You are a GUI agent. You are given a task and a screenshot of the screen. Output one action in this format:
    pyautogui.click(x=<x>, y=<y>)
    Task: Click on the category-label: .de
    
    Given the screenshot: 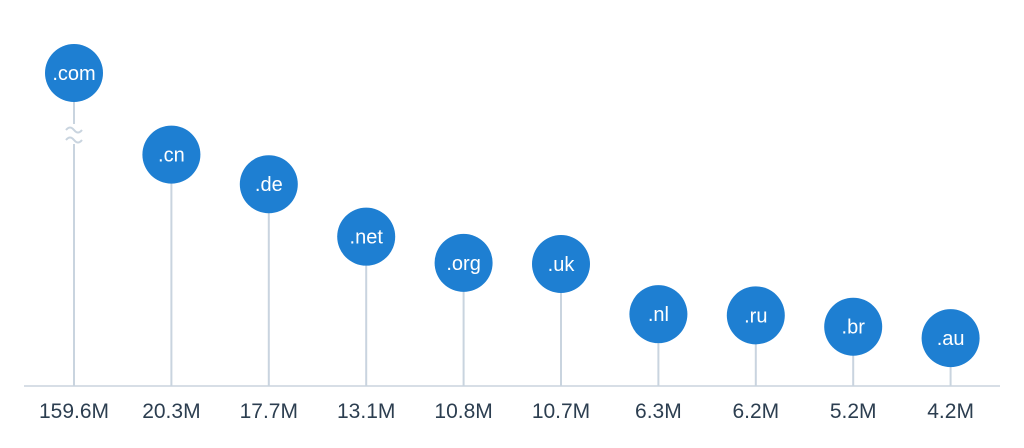 What is the action you would take?
    pyautogui.click(x=269, y=185)
    